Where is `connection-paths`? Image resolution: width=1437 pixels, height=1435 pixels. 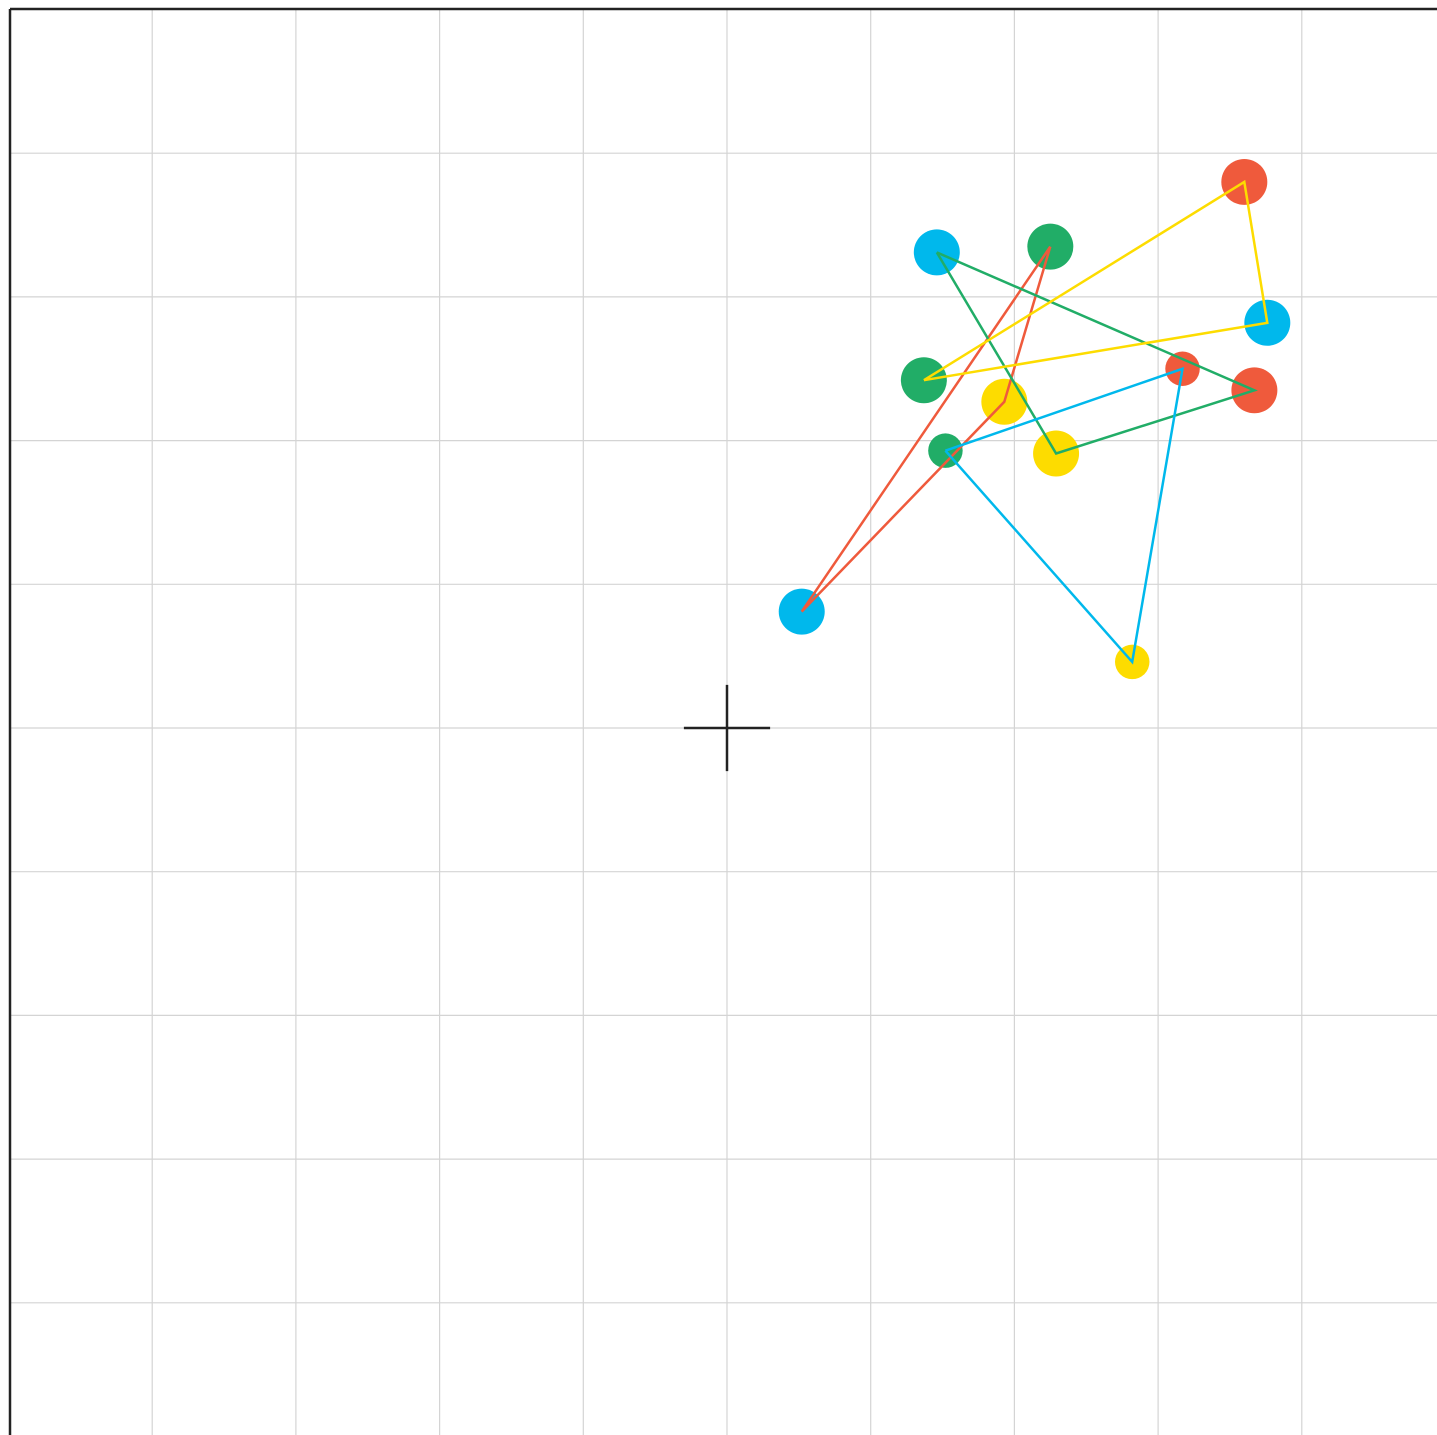
connection-paths is located at coordinates (1034, 422).